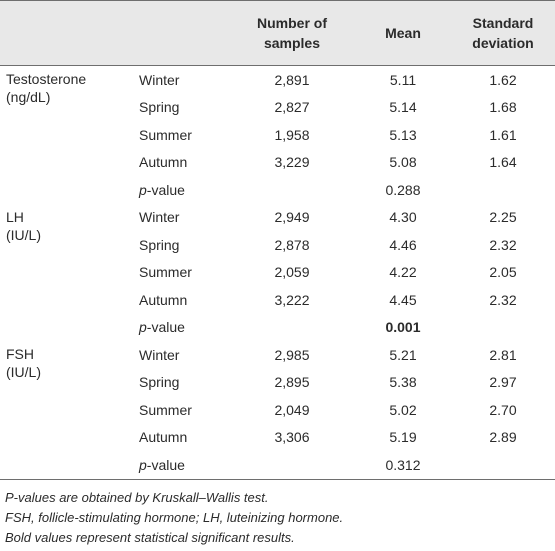 This screenshot has width=555, height=551. Describe the element at coordinates (503, 382) in the screenshot. I see `sd-cell: 2.97` at that location.